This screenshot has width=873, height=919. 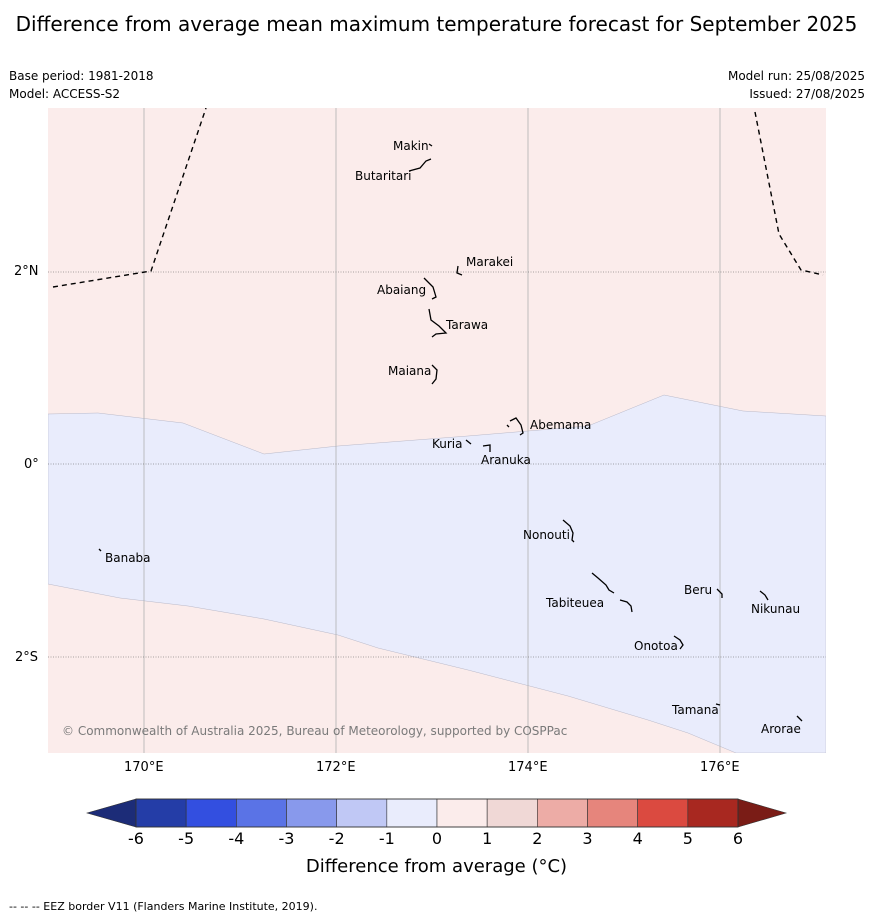 I want to click on island-abemama, so click(x=516, y=426).